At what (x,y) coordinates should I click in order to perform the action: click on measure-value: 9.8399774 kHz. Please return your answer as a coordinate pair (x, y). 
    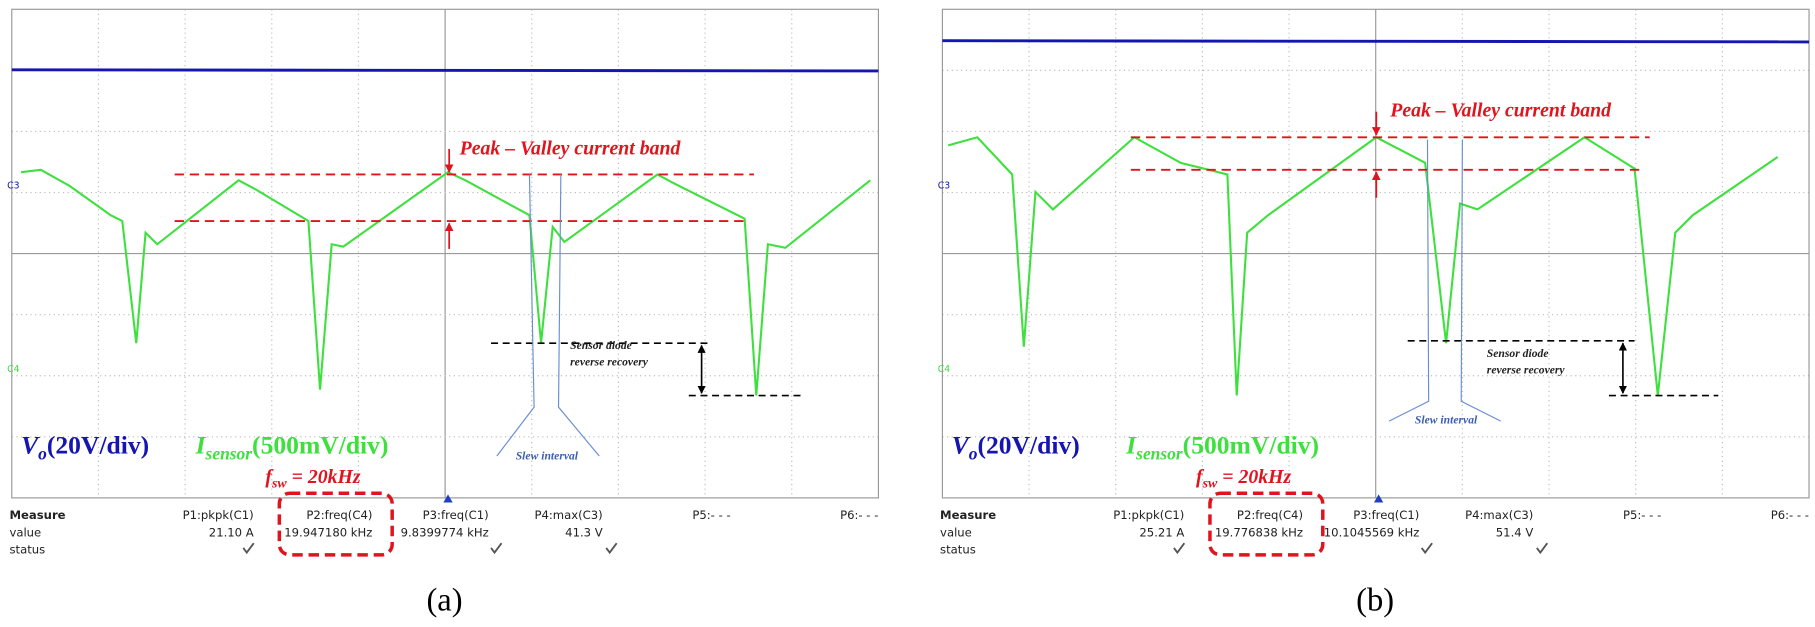
    Looking at the image, I should click on (445, 532).